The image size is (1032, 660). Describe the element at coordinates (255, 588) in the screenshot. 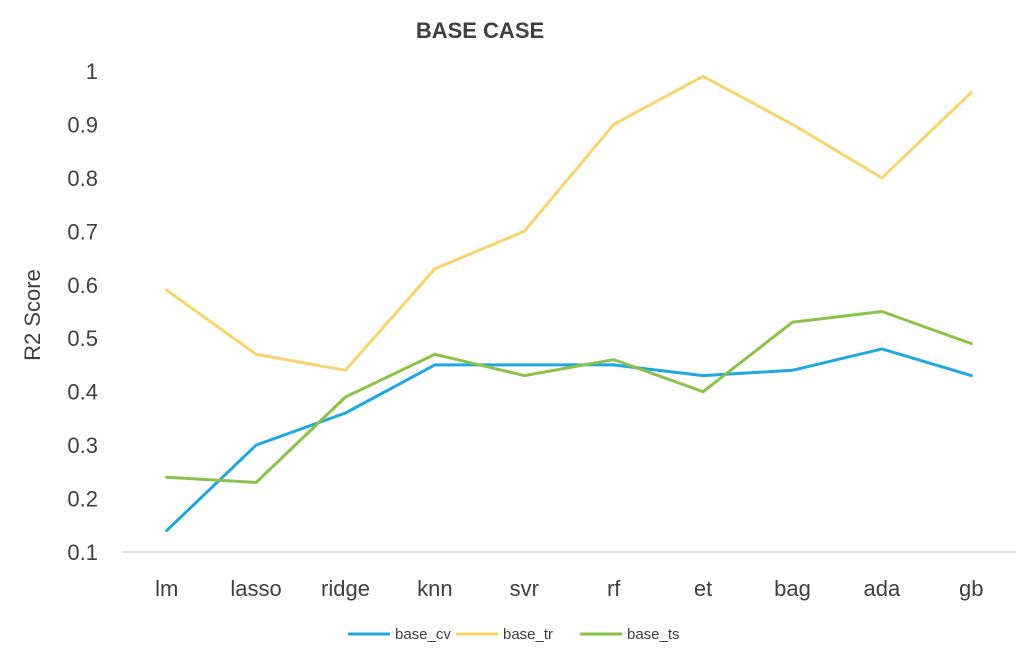

I see `x-tick-label: lasso` at that location.